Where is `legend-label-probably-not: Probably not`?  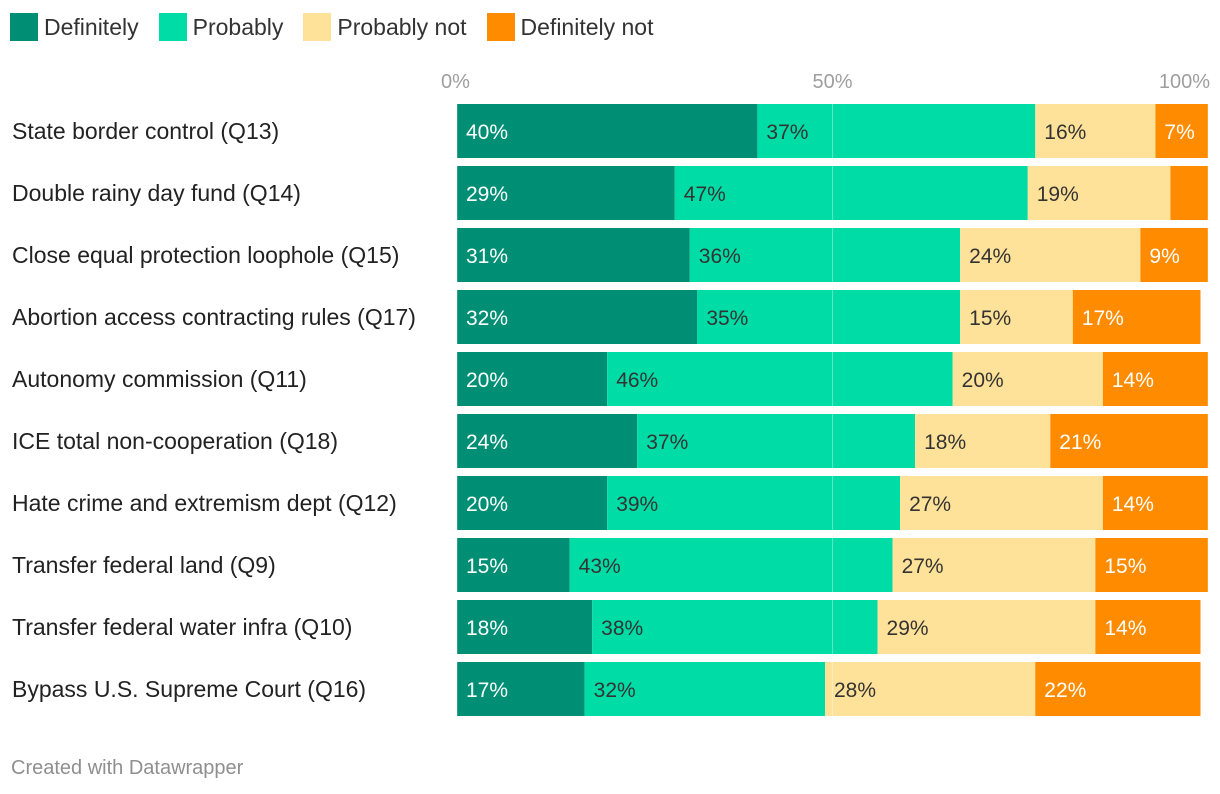 legend-label-probably-not: Probably not is located at coordinates (402, 26).